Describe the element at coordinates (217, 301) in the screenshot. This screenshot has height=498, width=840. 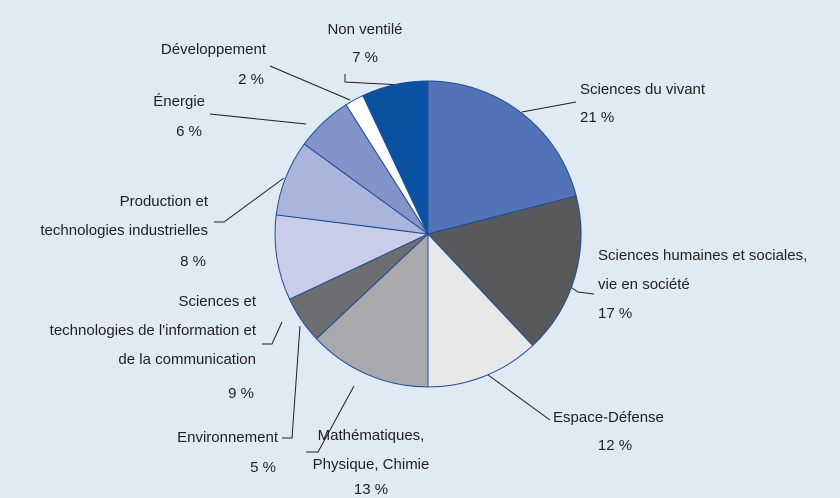
I see `slice-label: Sciences et` at that location.